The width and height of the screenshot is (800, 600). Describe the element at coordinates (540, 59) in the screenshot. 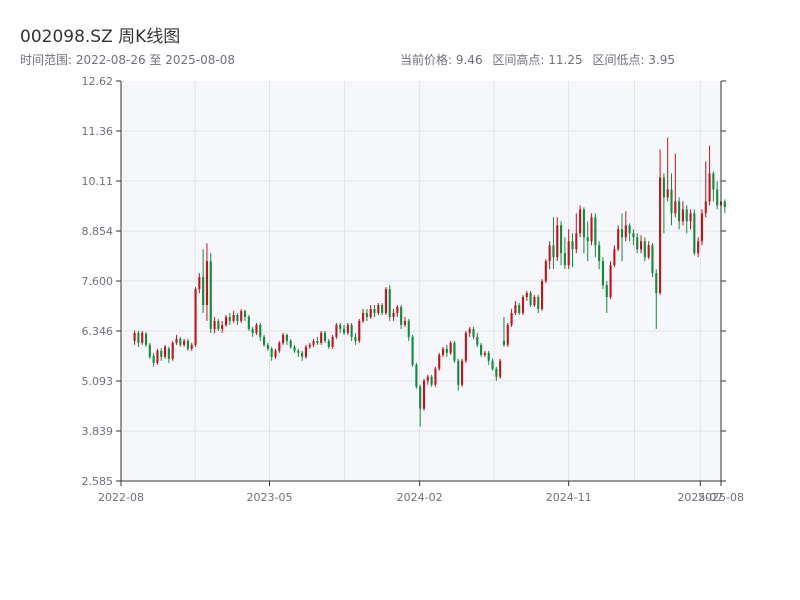

I see `price-stats: 当前价格: 9.46 区间高点: 11.25 区间低点: 3.95` at that location.